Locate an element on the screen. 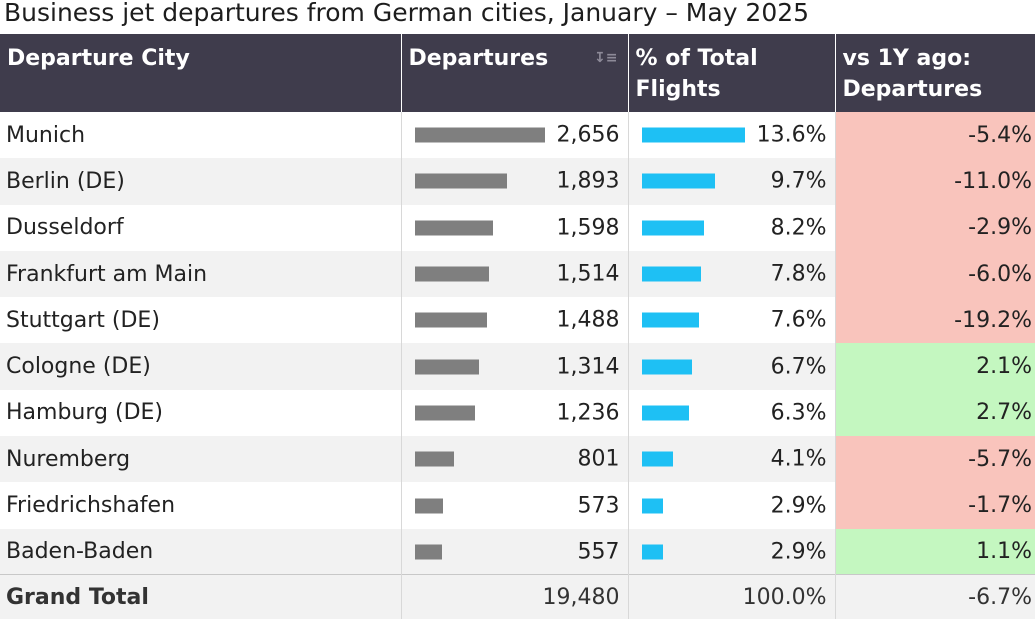 This screenshot has width=1035, height=620. departures-value: 1,488 is located at coordinates (588, 320).